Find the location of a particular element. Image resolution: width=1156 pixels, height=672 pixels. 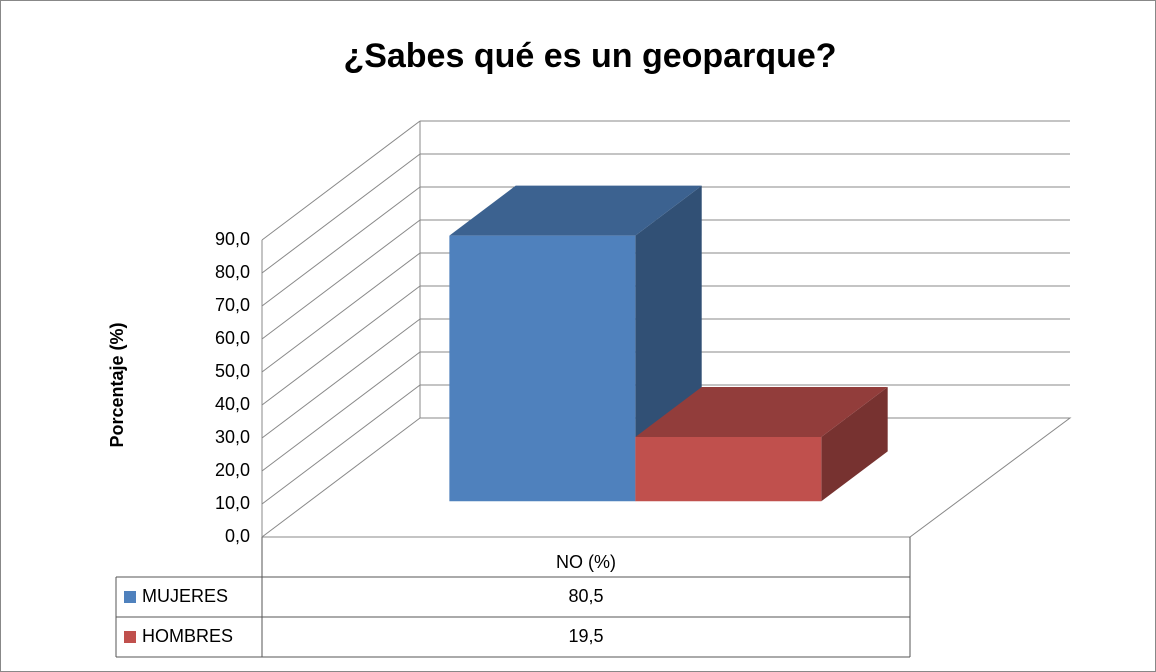

y-tick-label: 20,0 is located at coordinates (232, 470).